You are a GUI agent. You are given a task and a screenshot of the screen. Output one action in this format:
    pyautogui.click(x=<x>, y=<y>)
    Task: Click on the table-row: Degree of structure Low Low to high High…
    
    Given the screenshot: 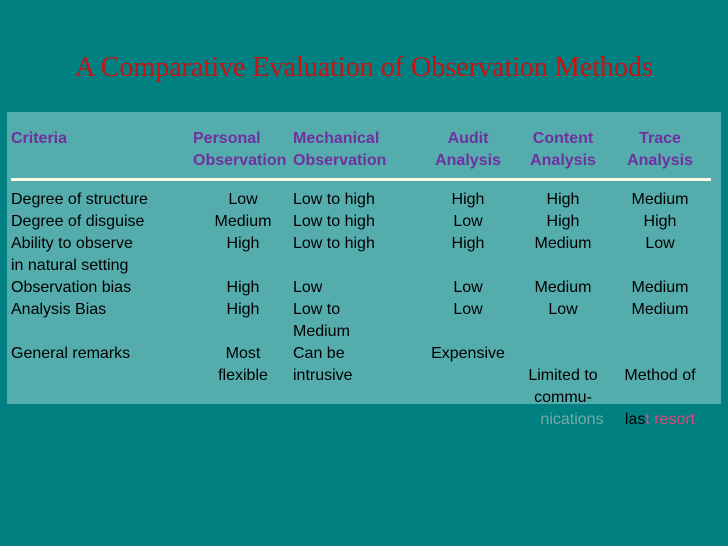 What is the action you would take?
    pyautogui.click(x=366, y=200)
    